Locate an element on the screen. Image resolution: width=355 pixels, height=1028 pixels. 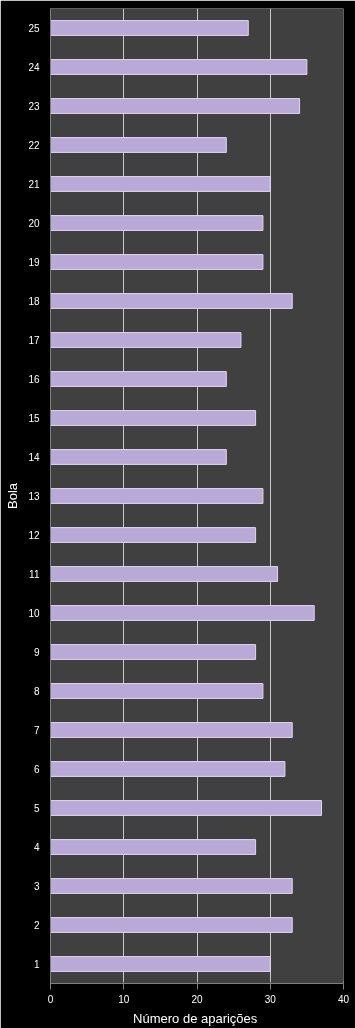
y-tick-label: 3 is located at coordinates (36, 886).